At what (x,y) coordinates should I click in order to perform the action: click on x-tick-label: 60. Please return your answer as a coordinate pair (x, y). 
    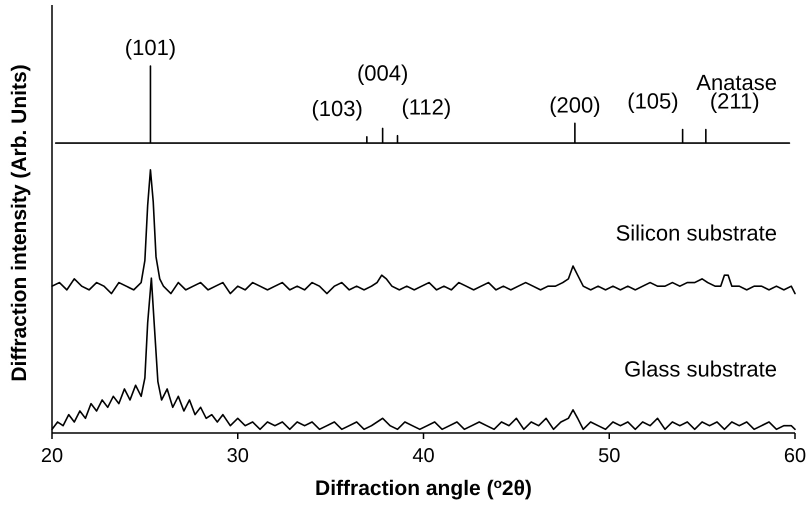
    Looking at the image, I should click on (795, 456).